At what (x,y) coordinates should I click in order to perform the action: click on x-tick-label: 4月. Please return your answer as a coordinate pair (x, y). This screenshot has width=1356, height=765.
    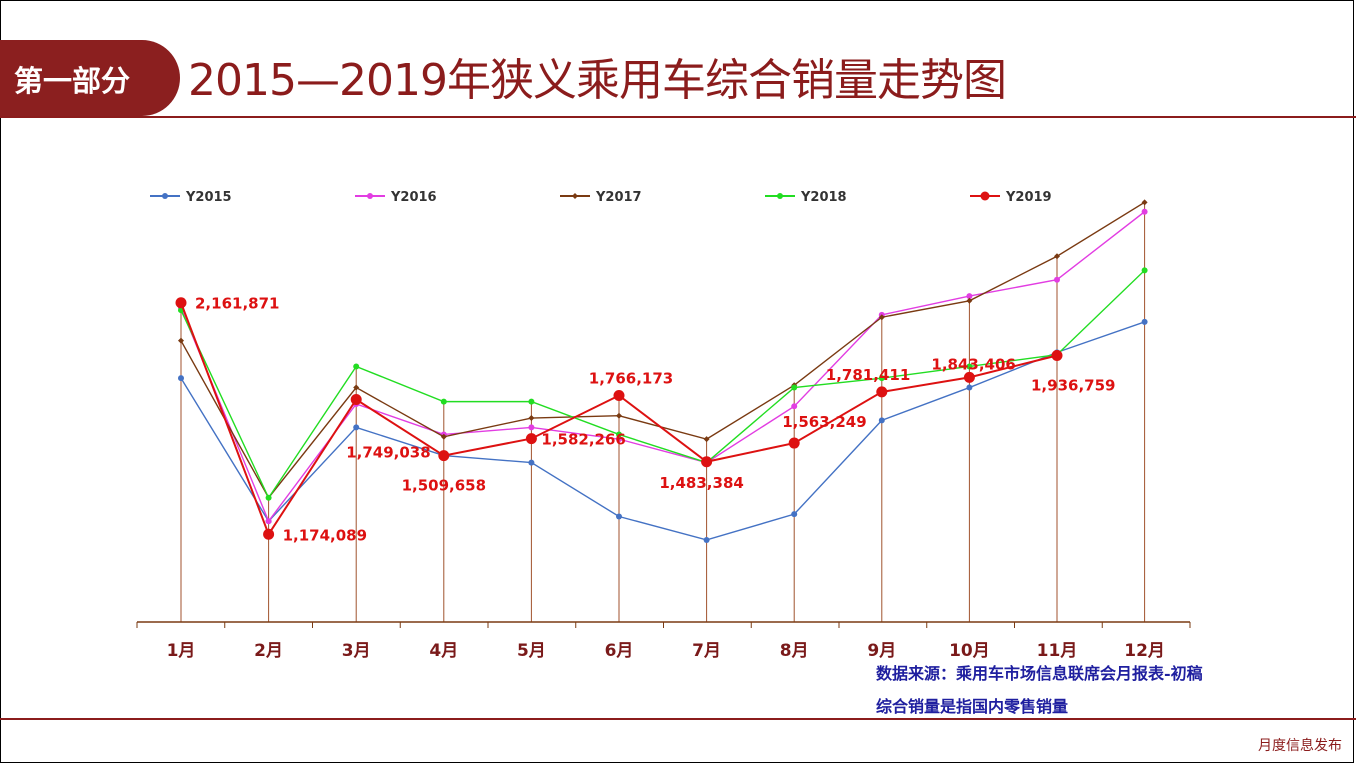
    Looking at the image, I should click on (443, 651).